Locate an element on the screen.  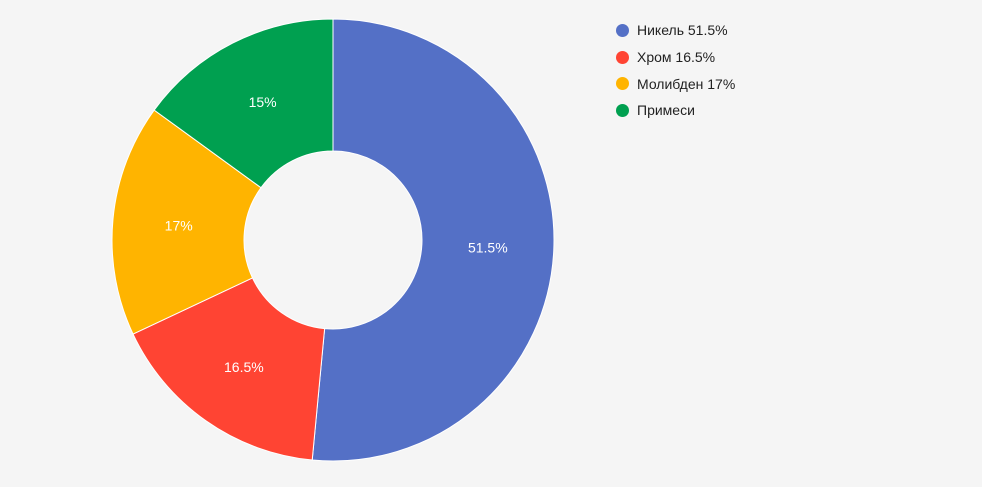
legend-item-3: Примеси is located at coordinates (675, 110).